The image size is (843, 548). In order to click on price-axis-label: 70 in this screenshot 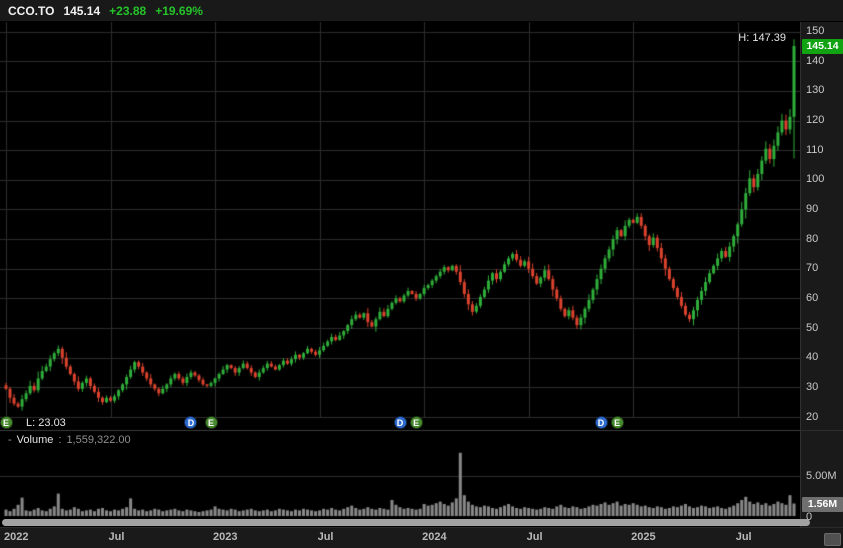, I will do `click(812, 268)`.